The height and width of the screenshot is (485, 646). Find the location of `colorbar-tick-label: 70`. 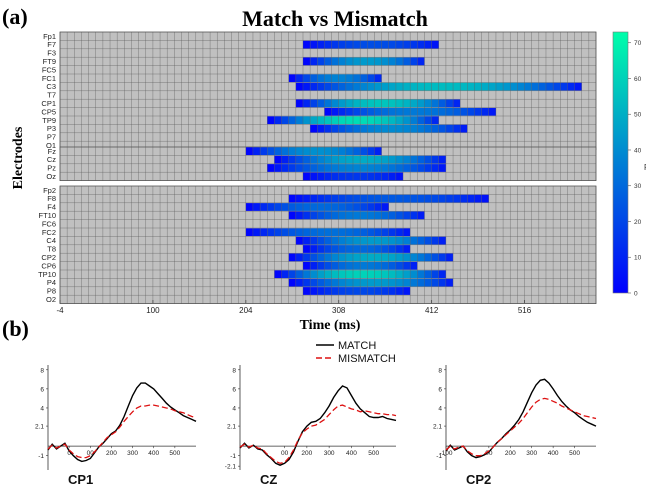

colorbar-tick-label: 70 is located at coordinates (638, 43).